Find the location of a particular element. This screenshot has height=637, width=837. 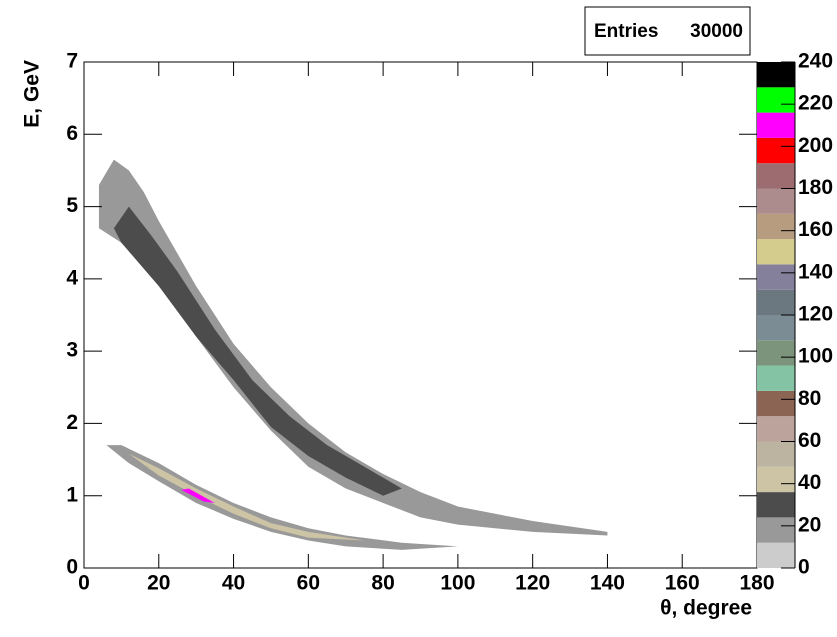

colorbar-tick-label: 20 is located at coordinates (809, 524).